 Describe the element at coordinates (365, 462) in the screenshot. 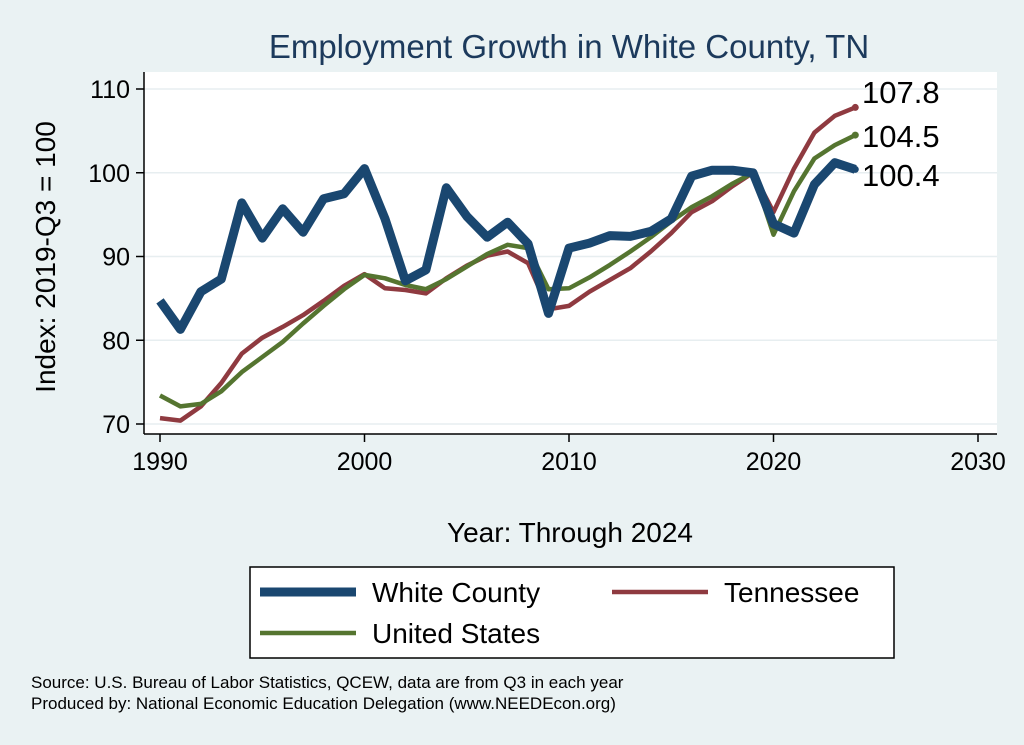

I see `x-tick-label-2000: 2000` at that location.